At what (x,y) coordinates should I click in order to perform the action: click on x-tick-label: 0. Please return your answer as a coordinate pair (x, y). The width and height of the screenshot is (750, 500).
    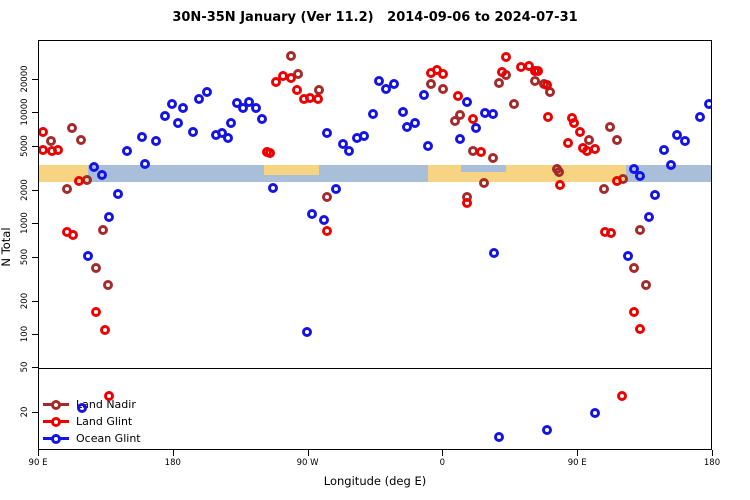
    Looking at the image, I should click on (442, 463).